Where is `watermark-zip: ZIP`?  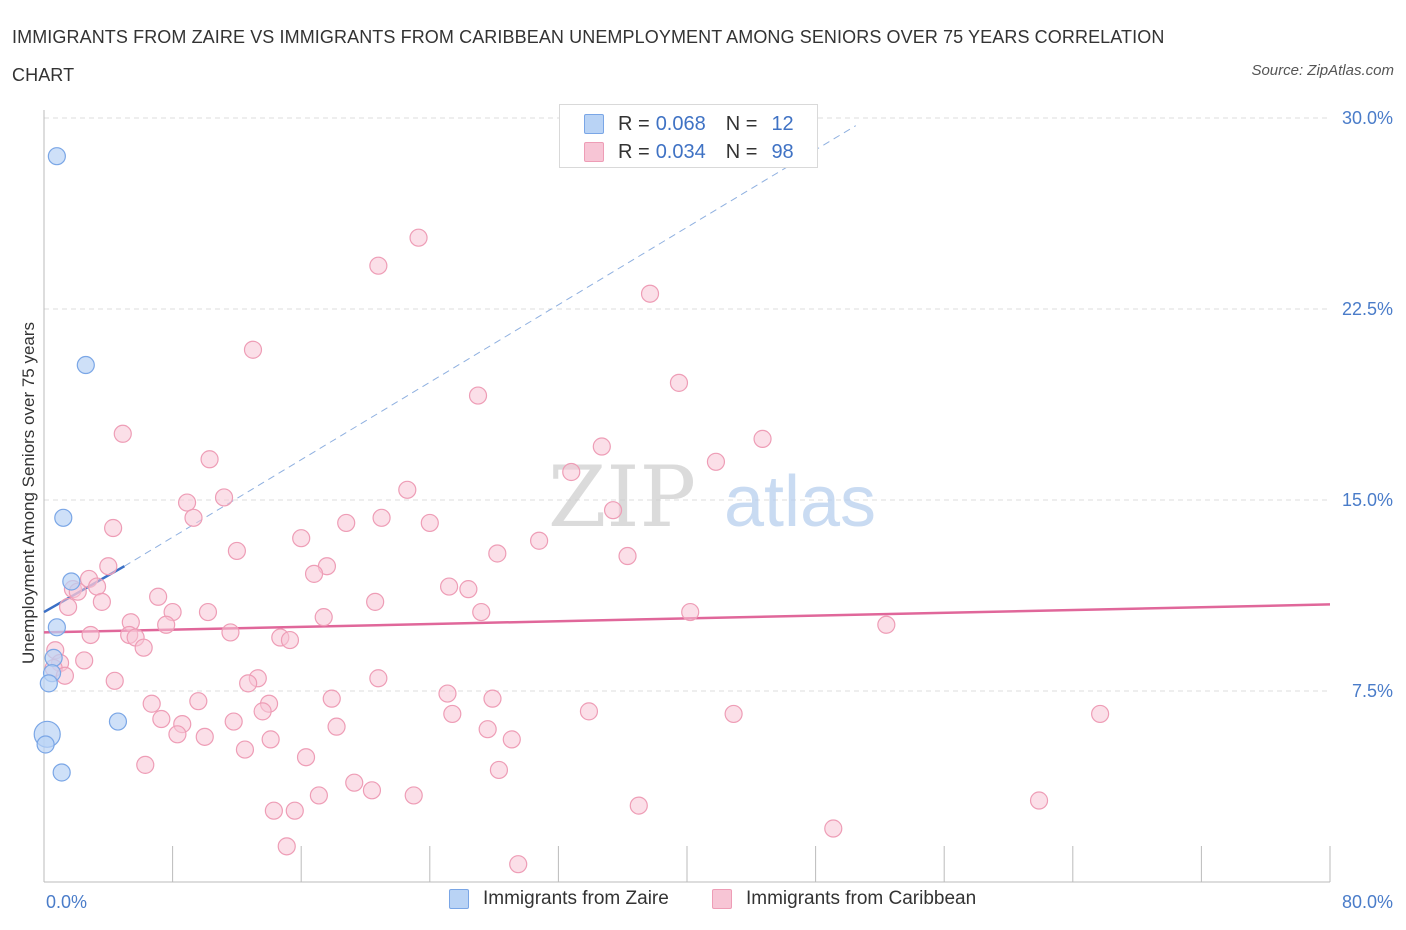
watermark-zip: ZIP is located at coordinates (622, 497).